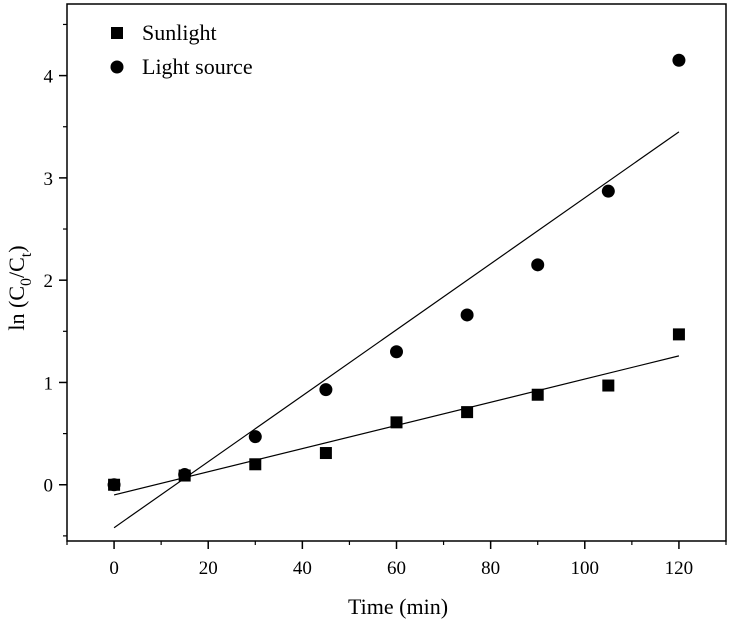 Image resolution: width=730 pixels, height=621 pixels. Describe the element at coordinates (26, 254) in the screenshot. I see `y-axis-title-subt: t` at that location.